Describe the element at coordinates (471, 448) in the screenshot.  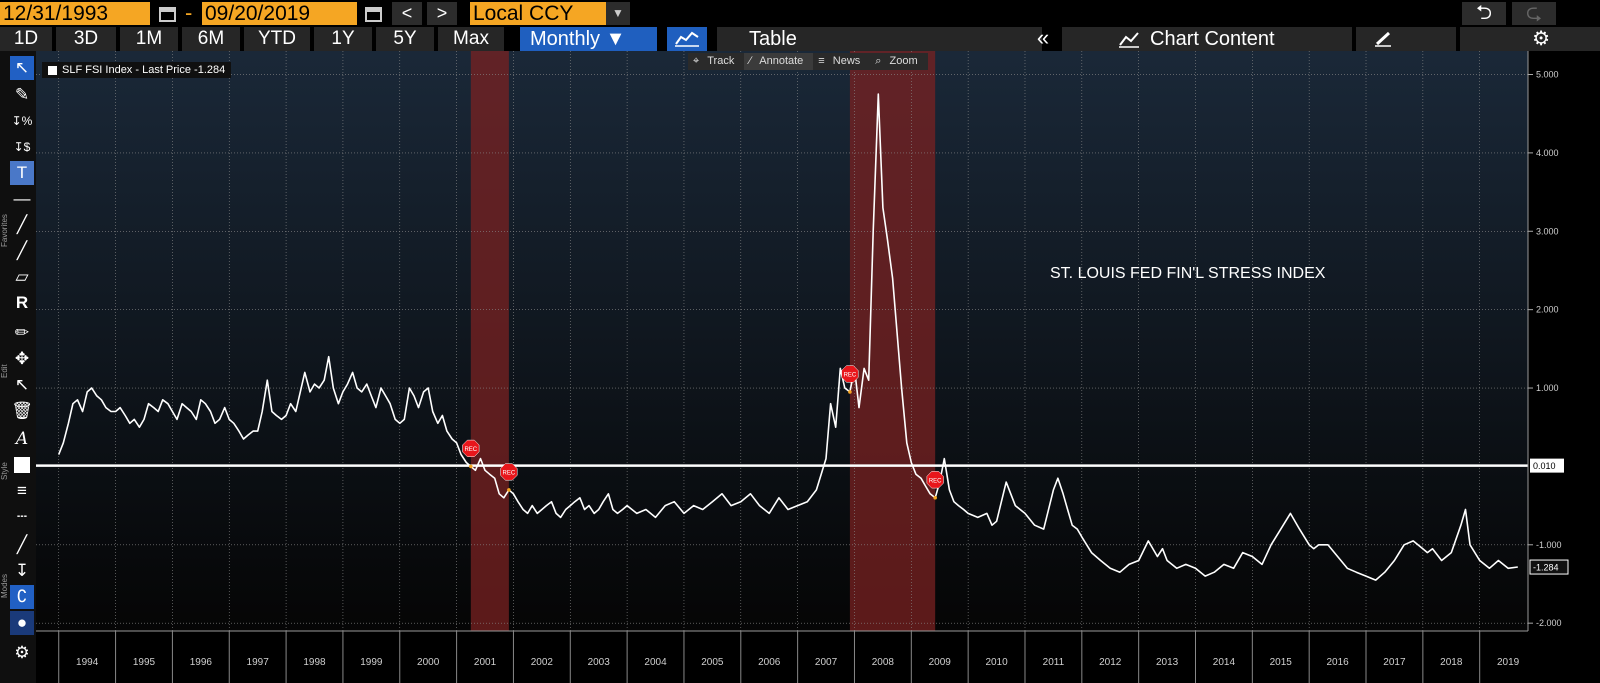
I see `recession-marker` at that location.